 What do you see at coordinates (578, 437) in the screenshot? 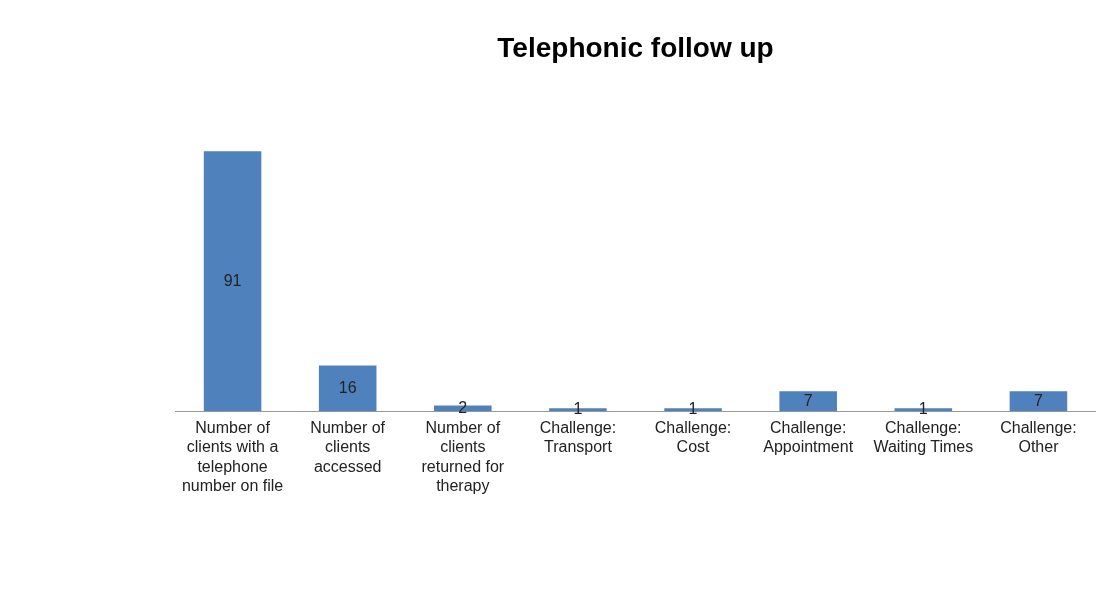
I see `x-tick-label: Challenge: Transport` at bounding box center [578, 437].